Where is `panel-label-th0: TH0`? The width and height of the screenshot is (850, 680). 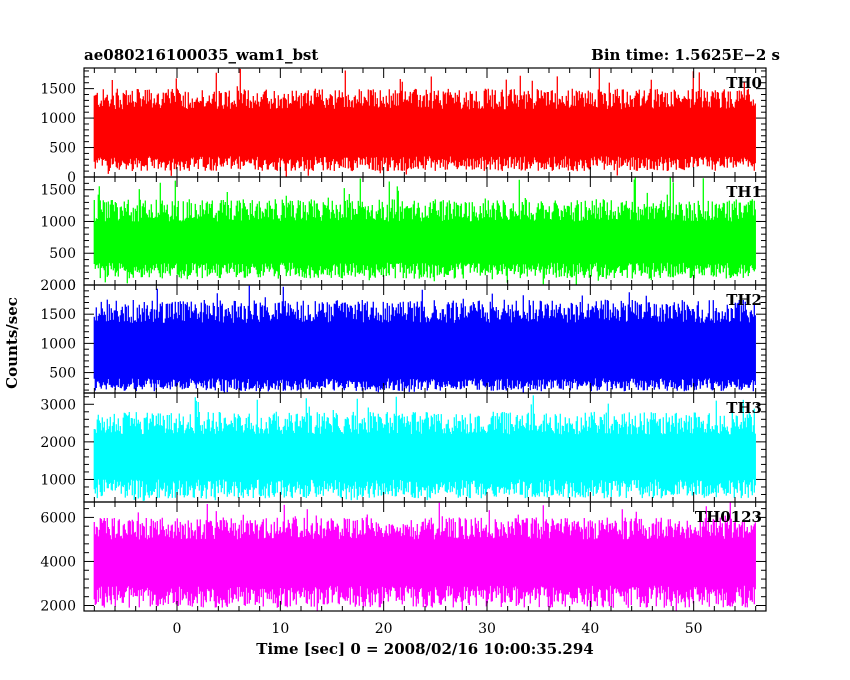
panel-label-th0: TH0 is located at coordinates (744, 83).